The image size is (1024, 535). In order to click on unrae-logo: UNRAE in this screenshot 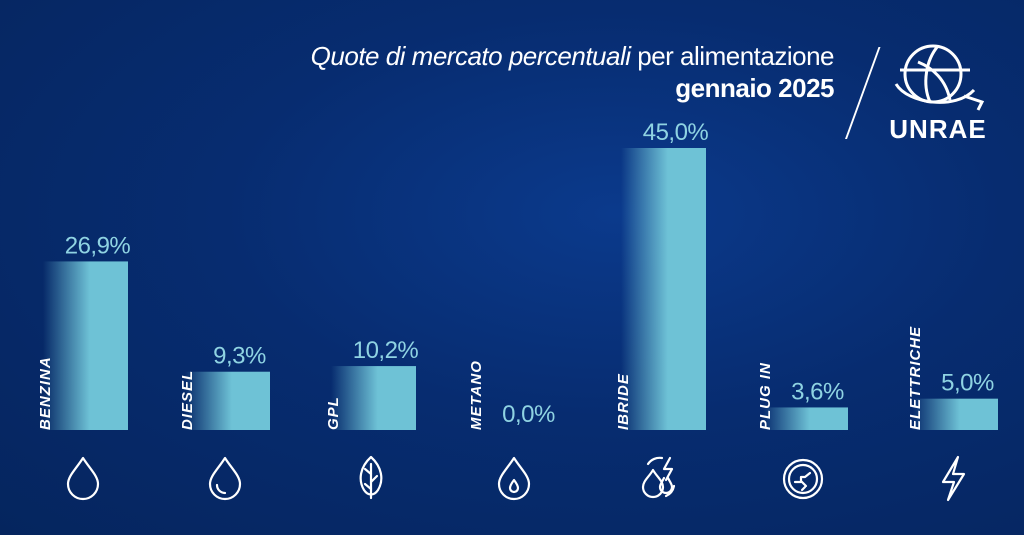, I will do `click(937, 94)`.